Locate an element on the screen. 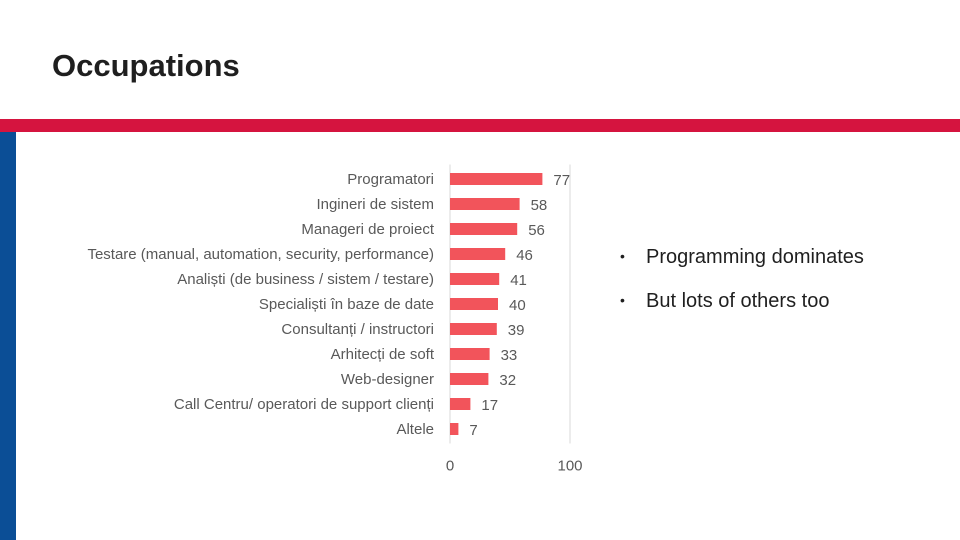  category-label: Consultanți / instructori is located at coordinates (357, 329).